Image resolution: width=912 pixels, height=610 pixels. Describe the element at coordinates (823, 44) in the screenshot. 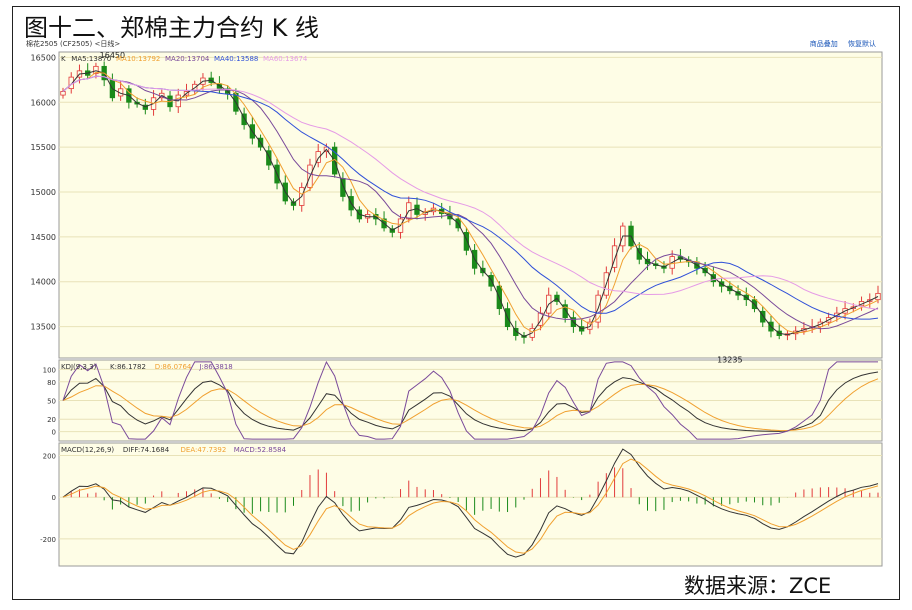

I see `overlay-button: 商品叠加` at that location.